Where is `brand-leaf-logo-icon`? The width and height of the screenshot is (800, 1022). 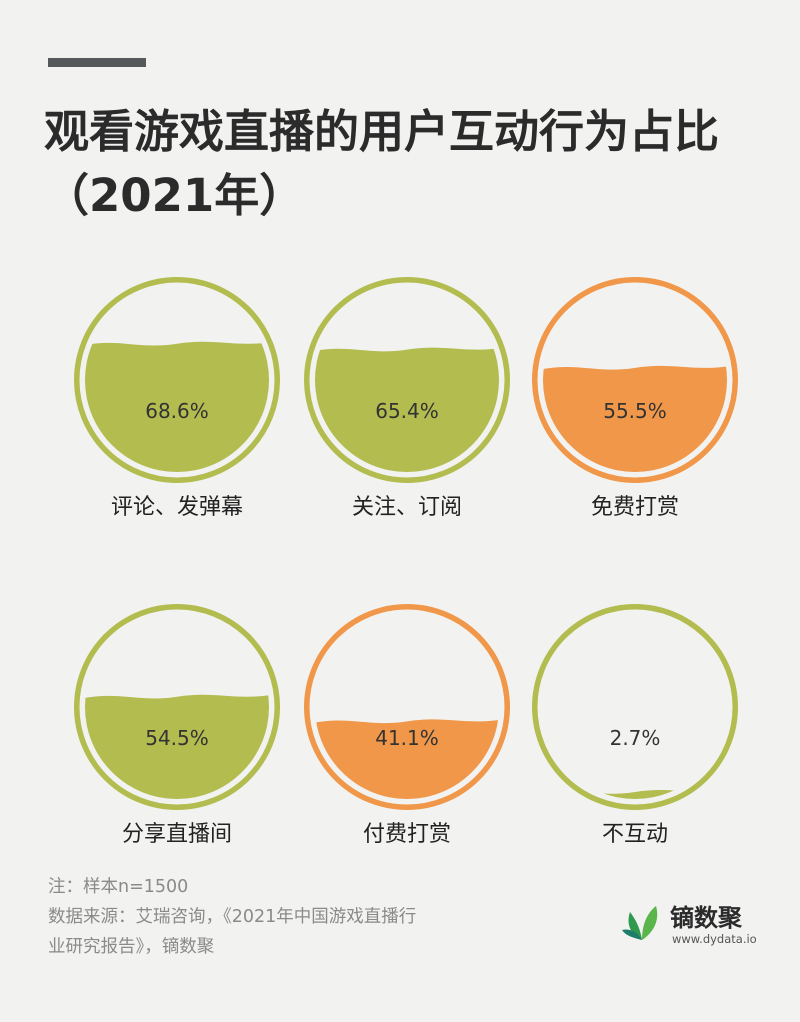 brand-leaf-logo-icon is located at coordinates (640, 923).